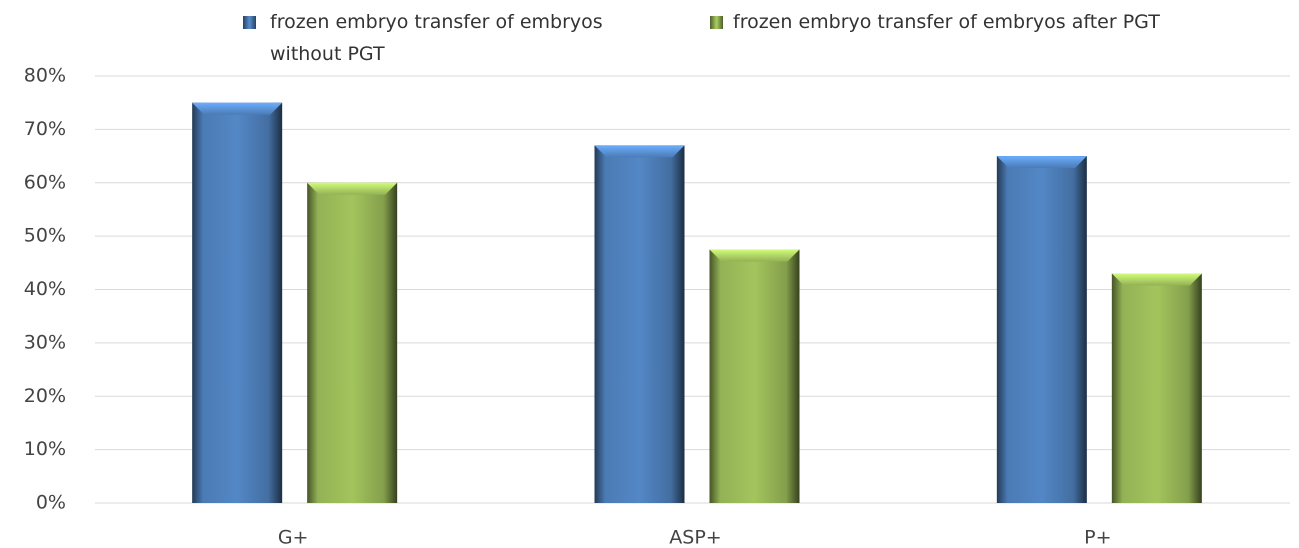 Image resolution: width=1299 pixels, height=548 pixels. I want to click on y-tick-label: 50%, so click(45, 236).